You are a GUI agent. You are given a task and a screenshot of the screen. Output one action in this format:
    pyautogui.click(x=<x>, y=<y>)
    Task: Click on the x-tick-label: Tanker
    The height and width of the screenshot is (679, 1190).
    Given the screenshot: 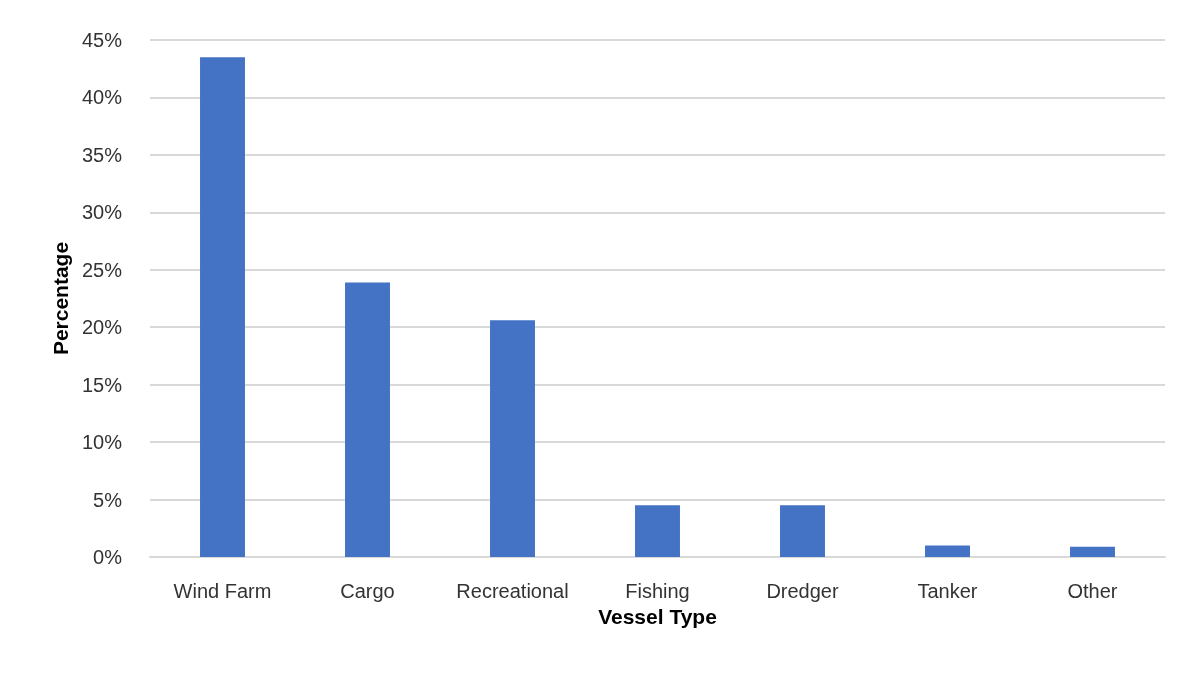 What is the action you would take?
    pyautogui.click(x=947, y=591)
    